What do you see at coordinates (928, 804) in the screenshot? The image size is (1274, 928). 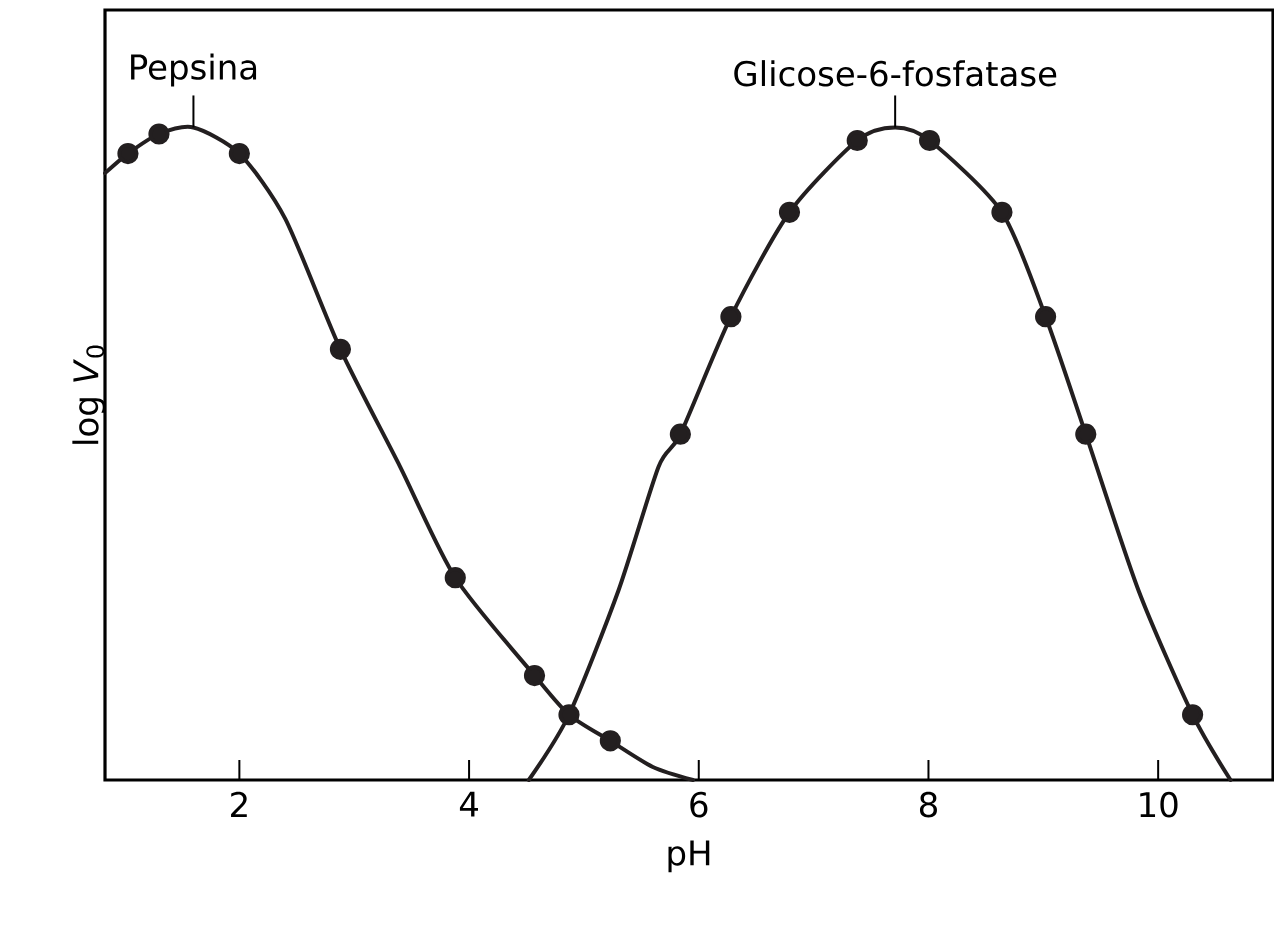 I see `x-tick-label: 8` at bounding box center [928, 804].